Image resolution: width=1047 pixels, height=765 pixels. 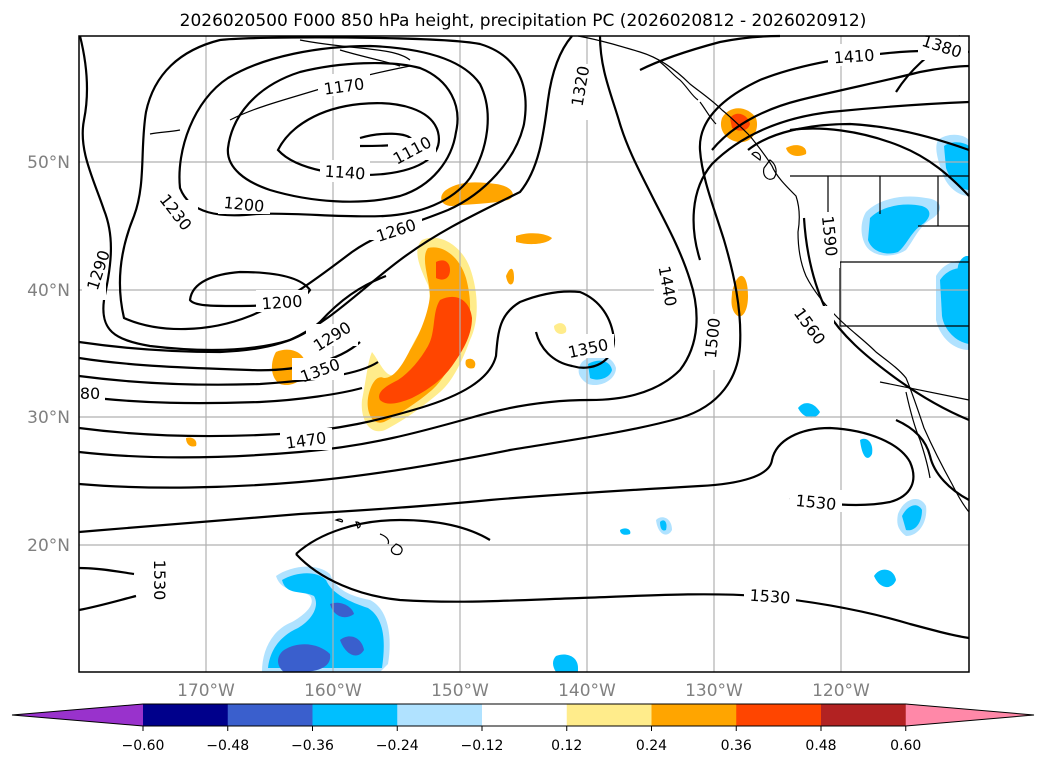 What do you see at coordinates (227, 746) in the screenshot?
I see `colorbar-tick-label: −0.48` at bounding box center [227, 746].